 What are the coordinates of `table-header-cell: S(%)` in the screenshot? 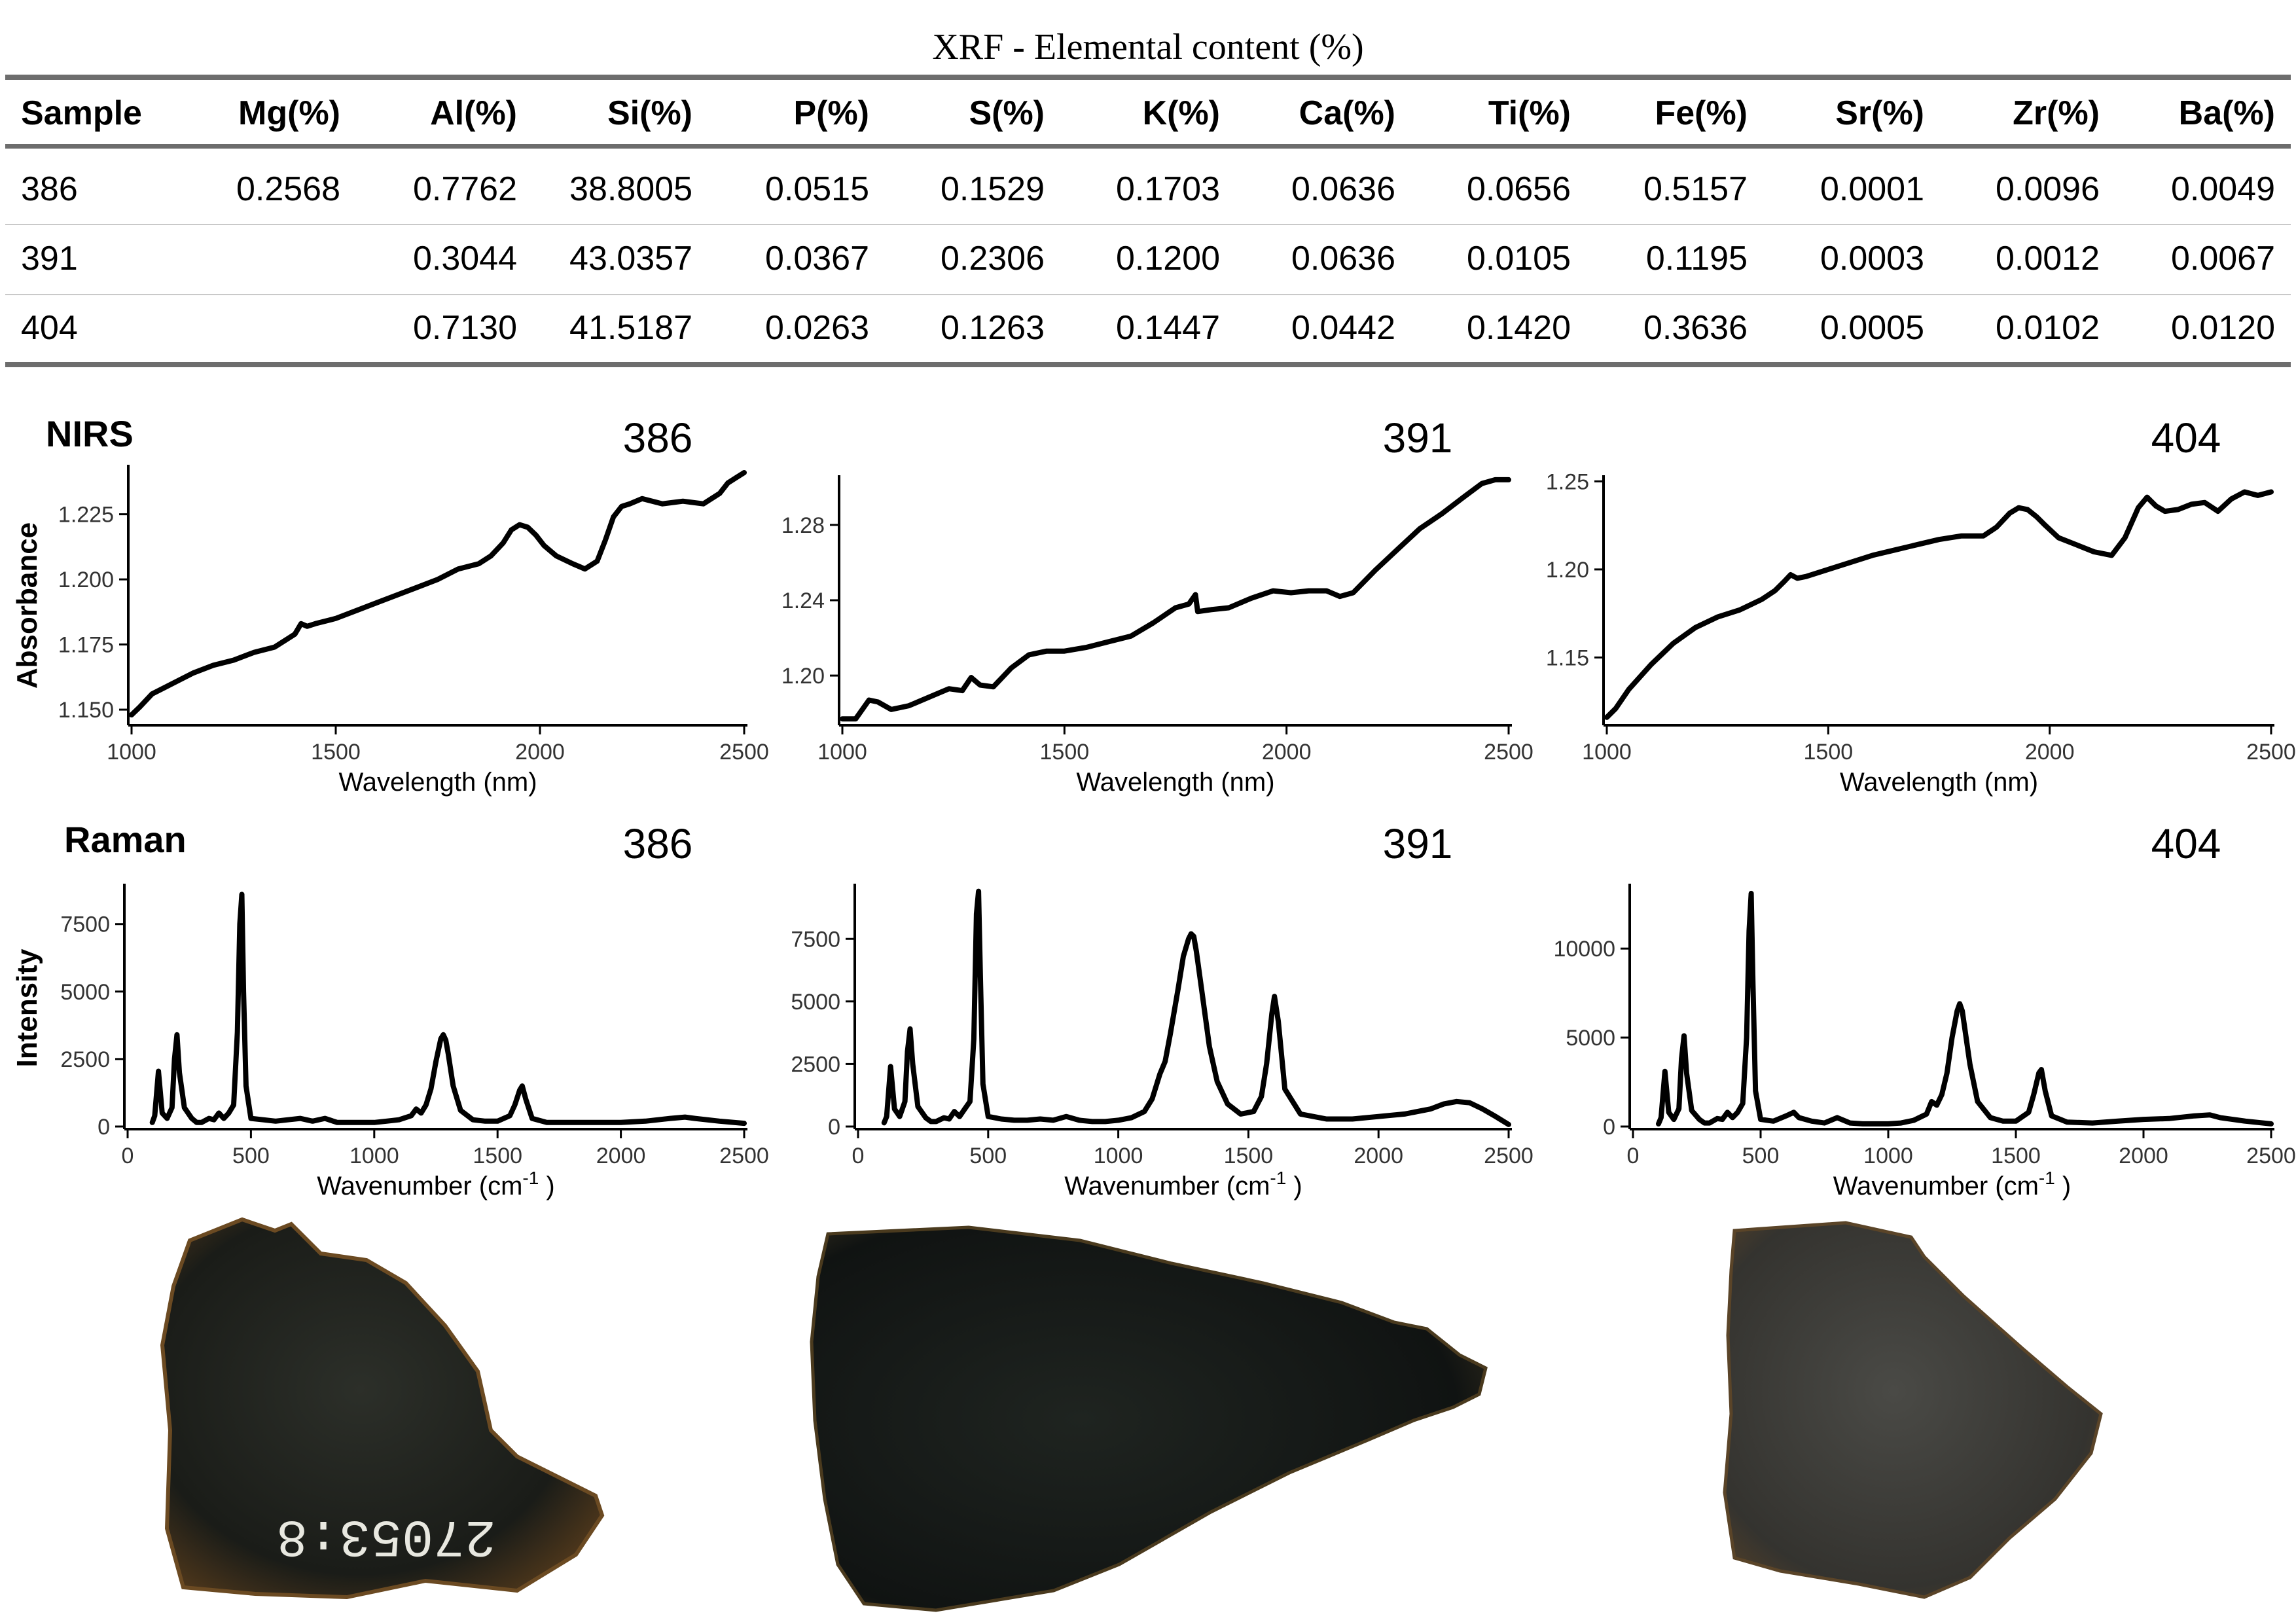 It's located at (1007, 113).